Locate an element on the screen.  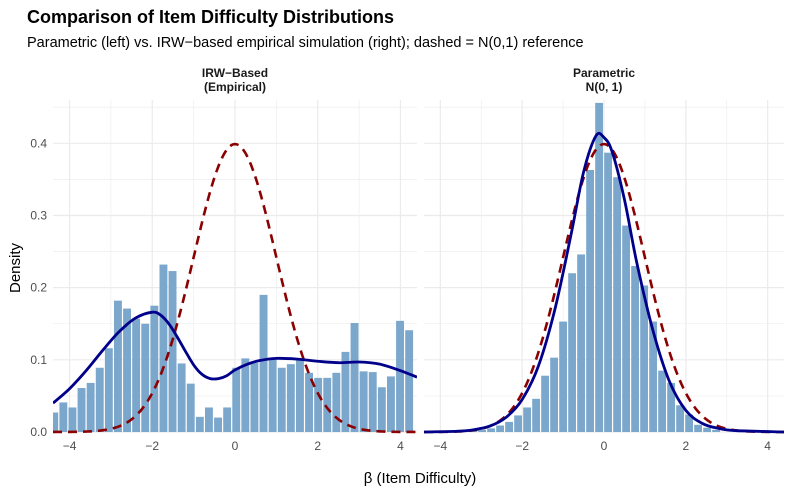
strip-label-line-2: (Empirical) is located at coordinates (235, 87).